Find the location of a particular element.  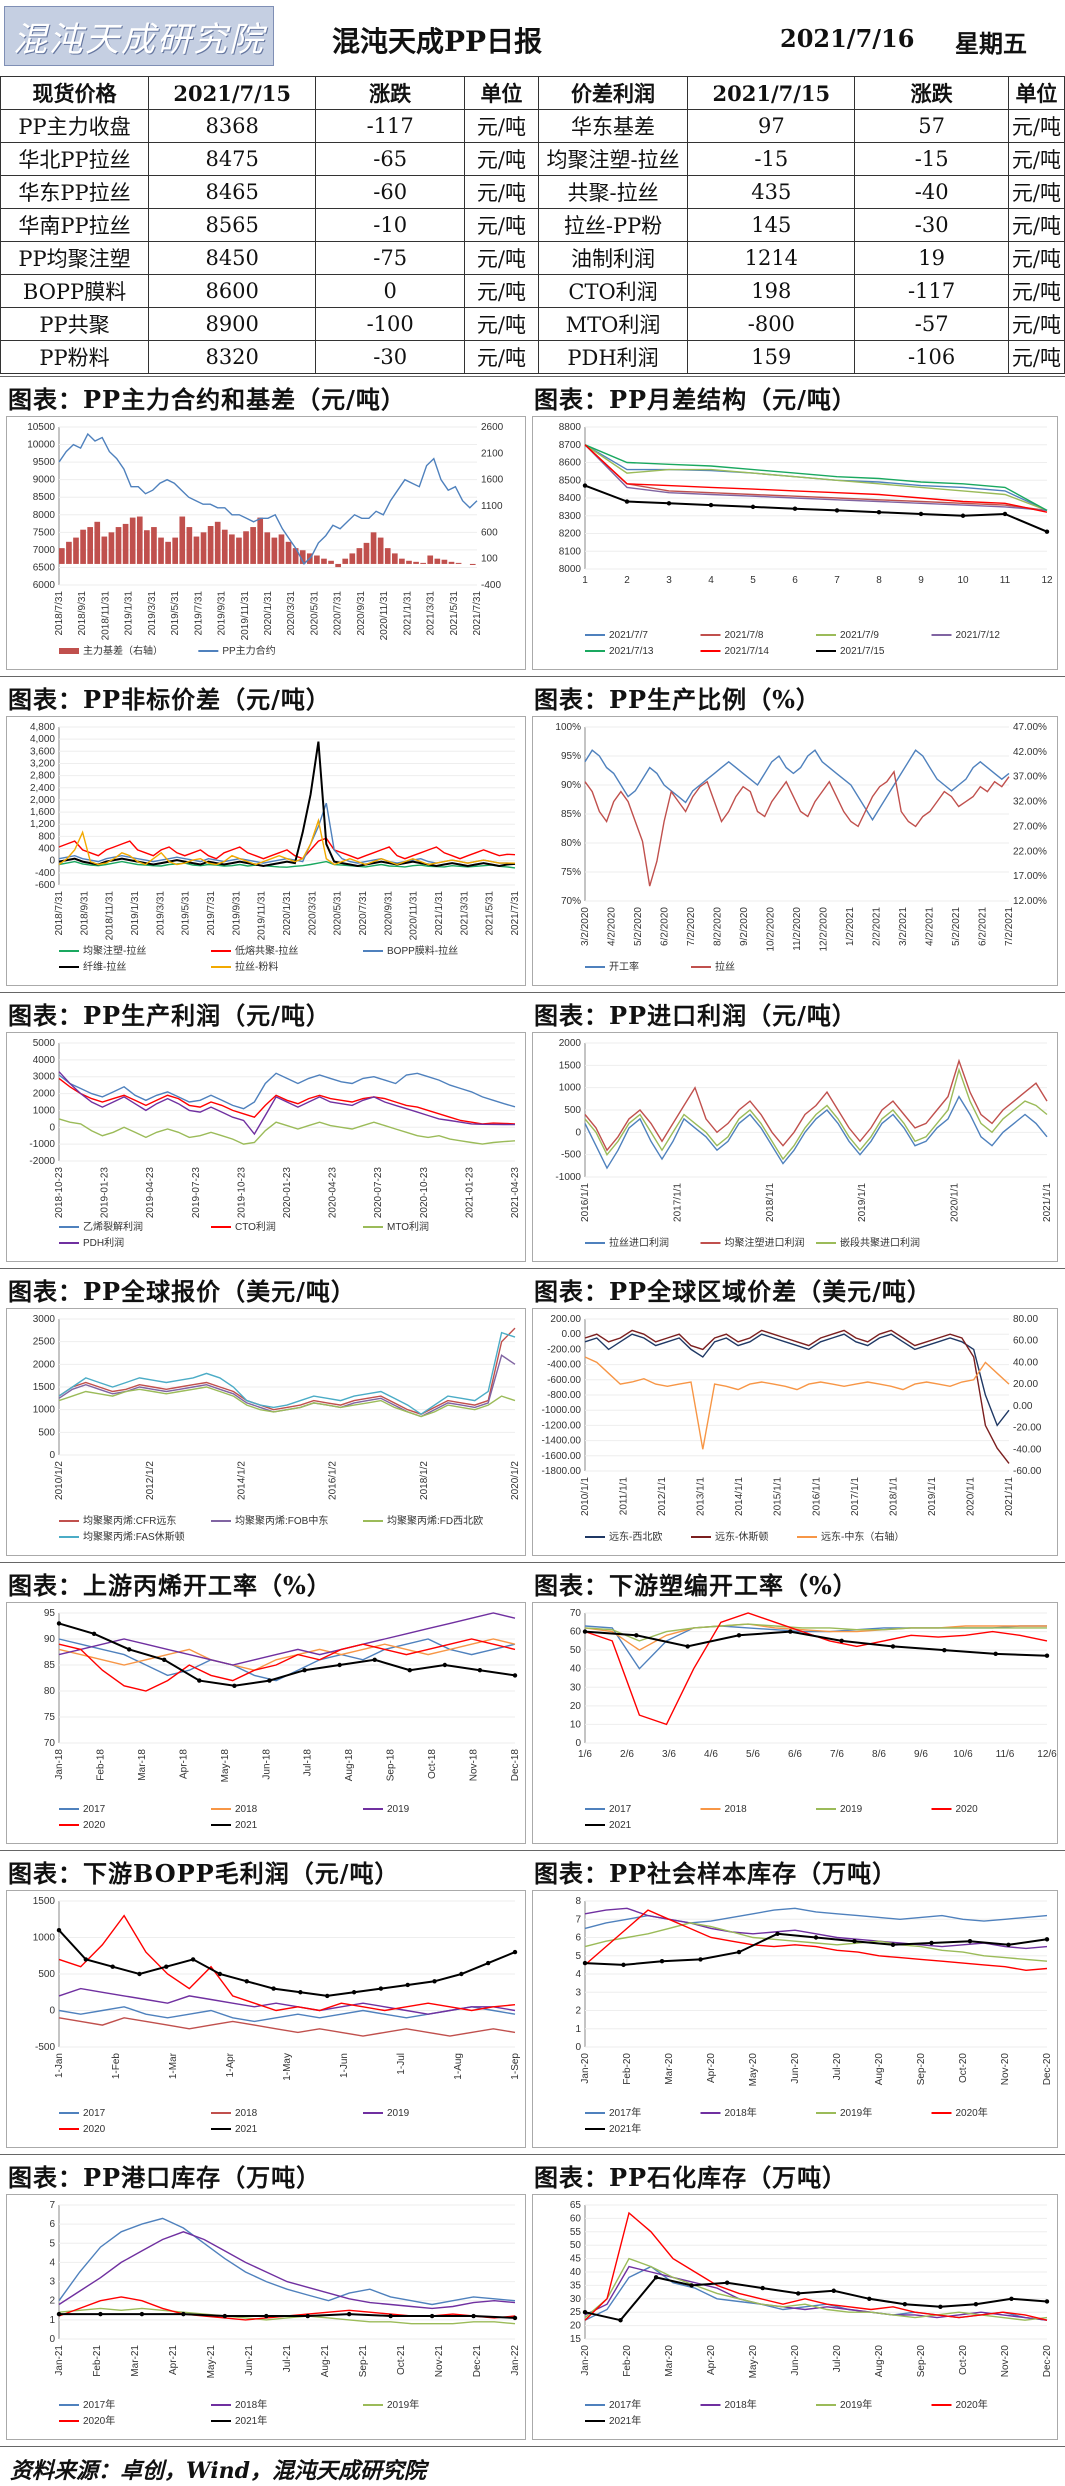

x-tick-label: 12/6 is located at coordinates (1047, 1754).